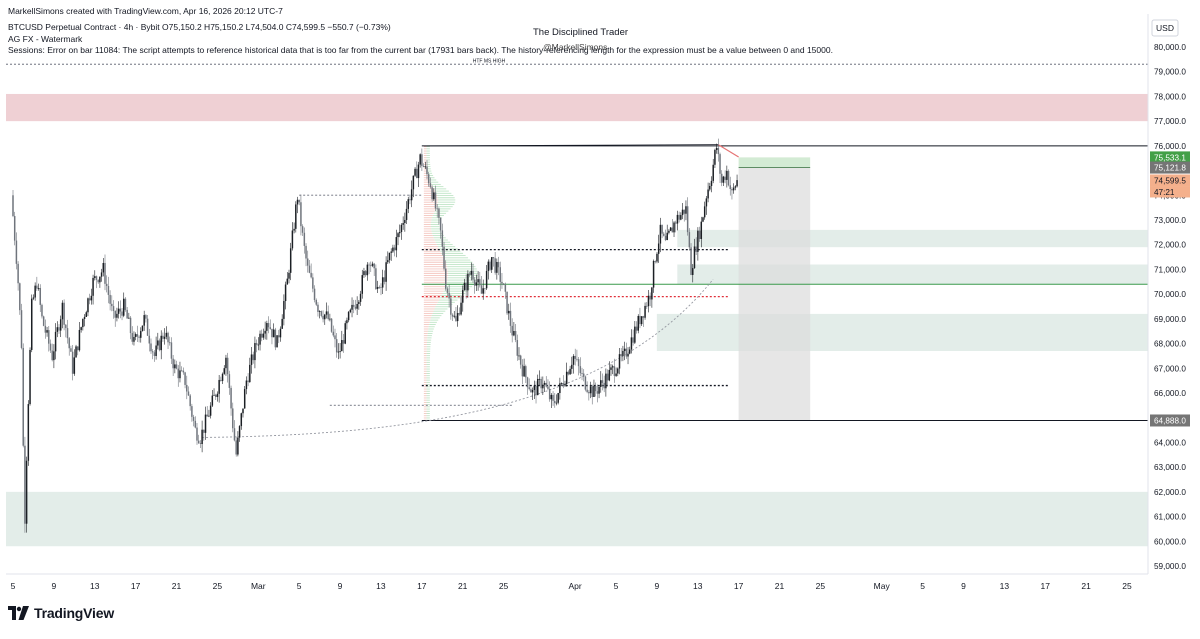 The width and height of the screenshot is (1200, 639). What do you see at coordinates (61, 613) in the screenshot?
I see `tradingview-logo: TradingView` at bounding box center [61, 613].